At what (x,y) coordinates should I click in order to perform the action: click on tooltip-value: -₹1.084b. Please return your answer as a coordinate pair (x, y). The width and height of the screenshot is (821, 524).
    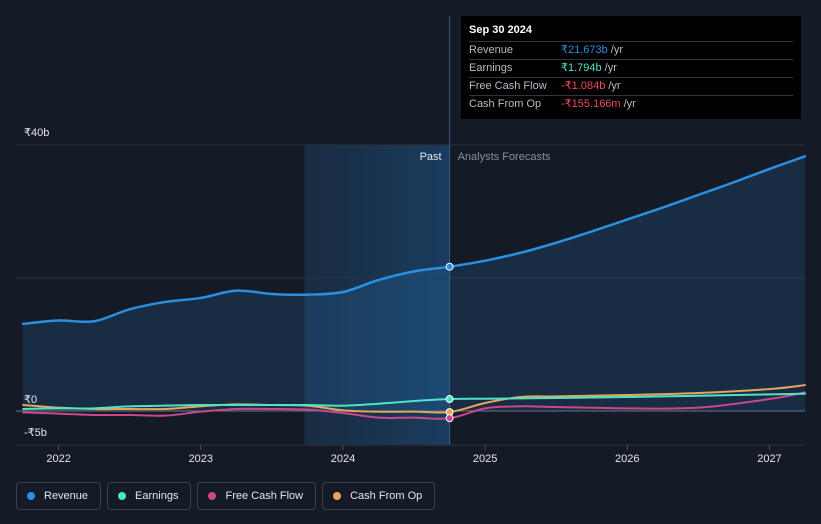
    Looking at the image, I should click on (583, 86).